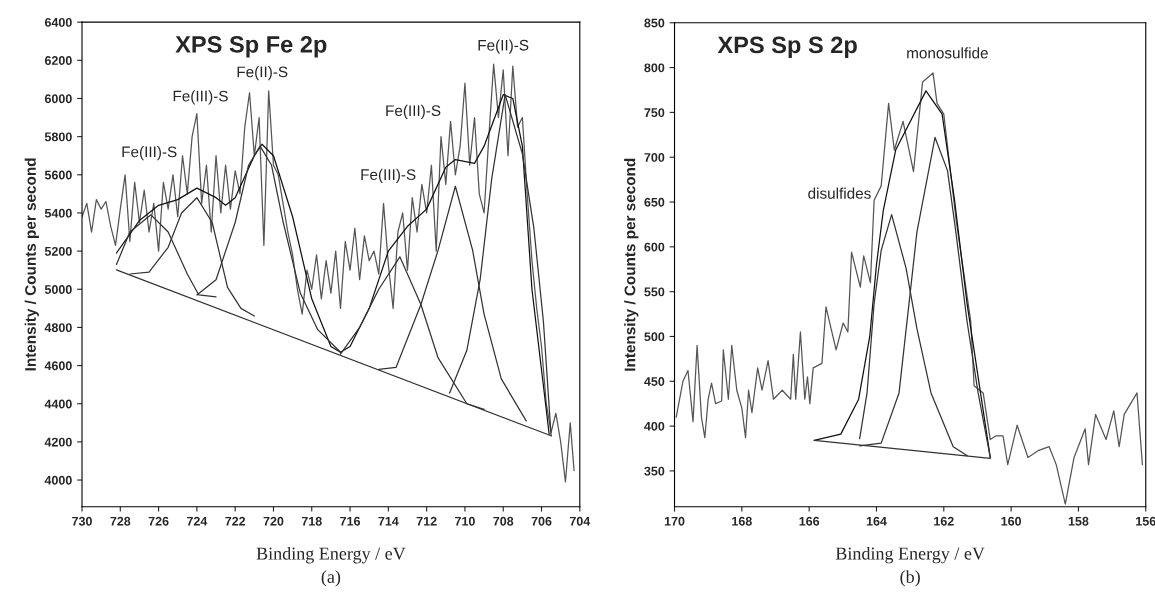 The height and width of the screenshot is (599, 1155). Describe the element at coordinates (58, 289) in the screenshot. I see `y-tick-label: 5000` at that location.